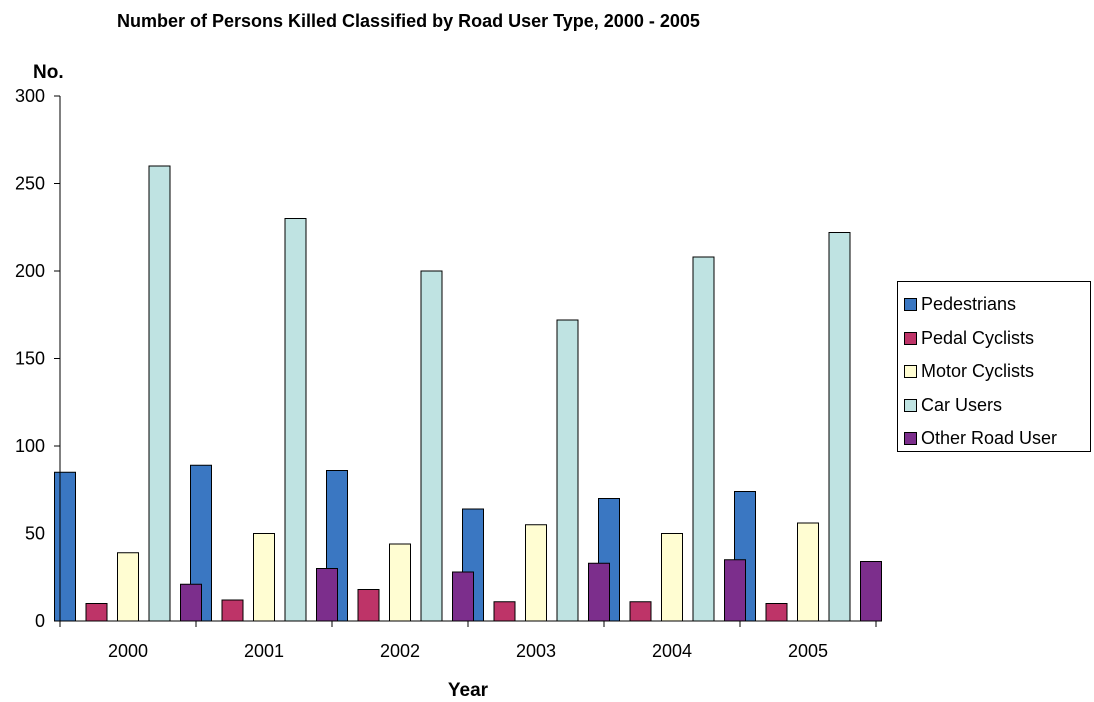  What do you see at coordinates (839, 427) in the screenshot?
I see `bar-car-users-2005` at bounding box center [839, 427].